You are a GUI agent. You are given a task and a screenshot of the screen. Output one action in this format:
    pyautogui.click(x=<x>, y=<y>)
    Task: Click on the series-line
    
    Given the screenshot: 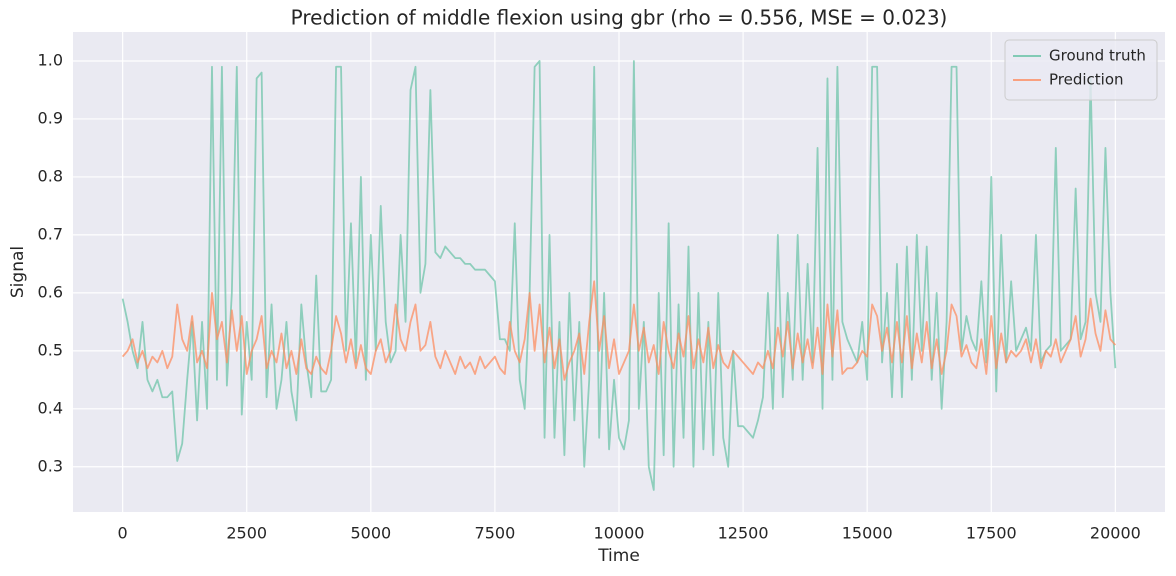 What is the action you would take?
    pyautogui.click(x=619, y=330)
    